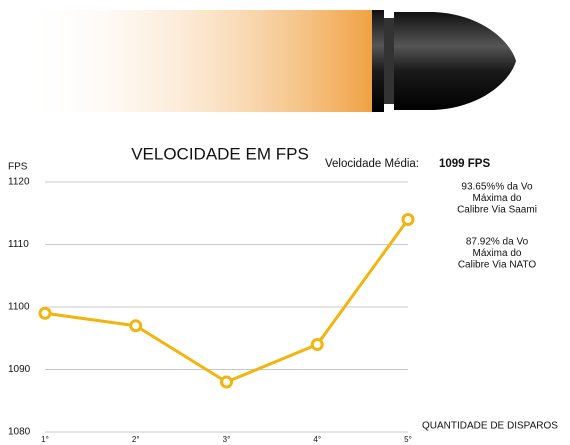 Image resolution: width=570 pixels, height=445 pixels. What do you see at coordinates (19, 369) in the screenshot?
I see `y-tick-label: 1090` at bounding box center [19, 369].